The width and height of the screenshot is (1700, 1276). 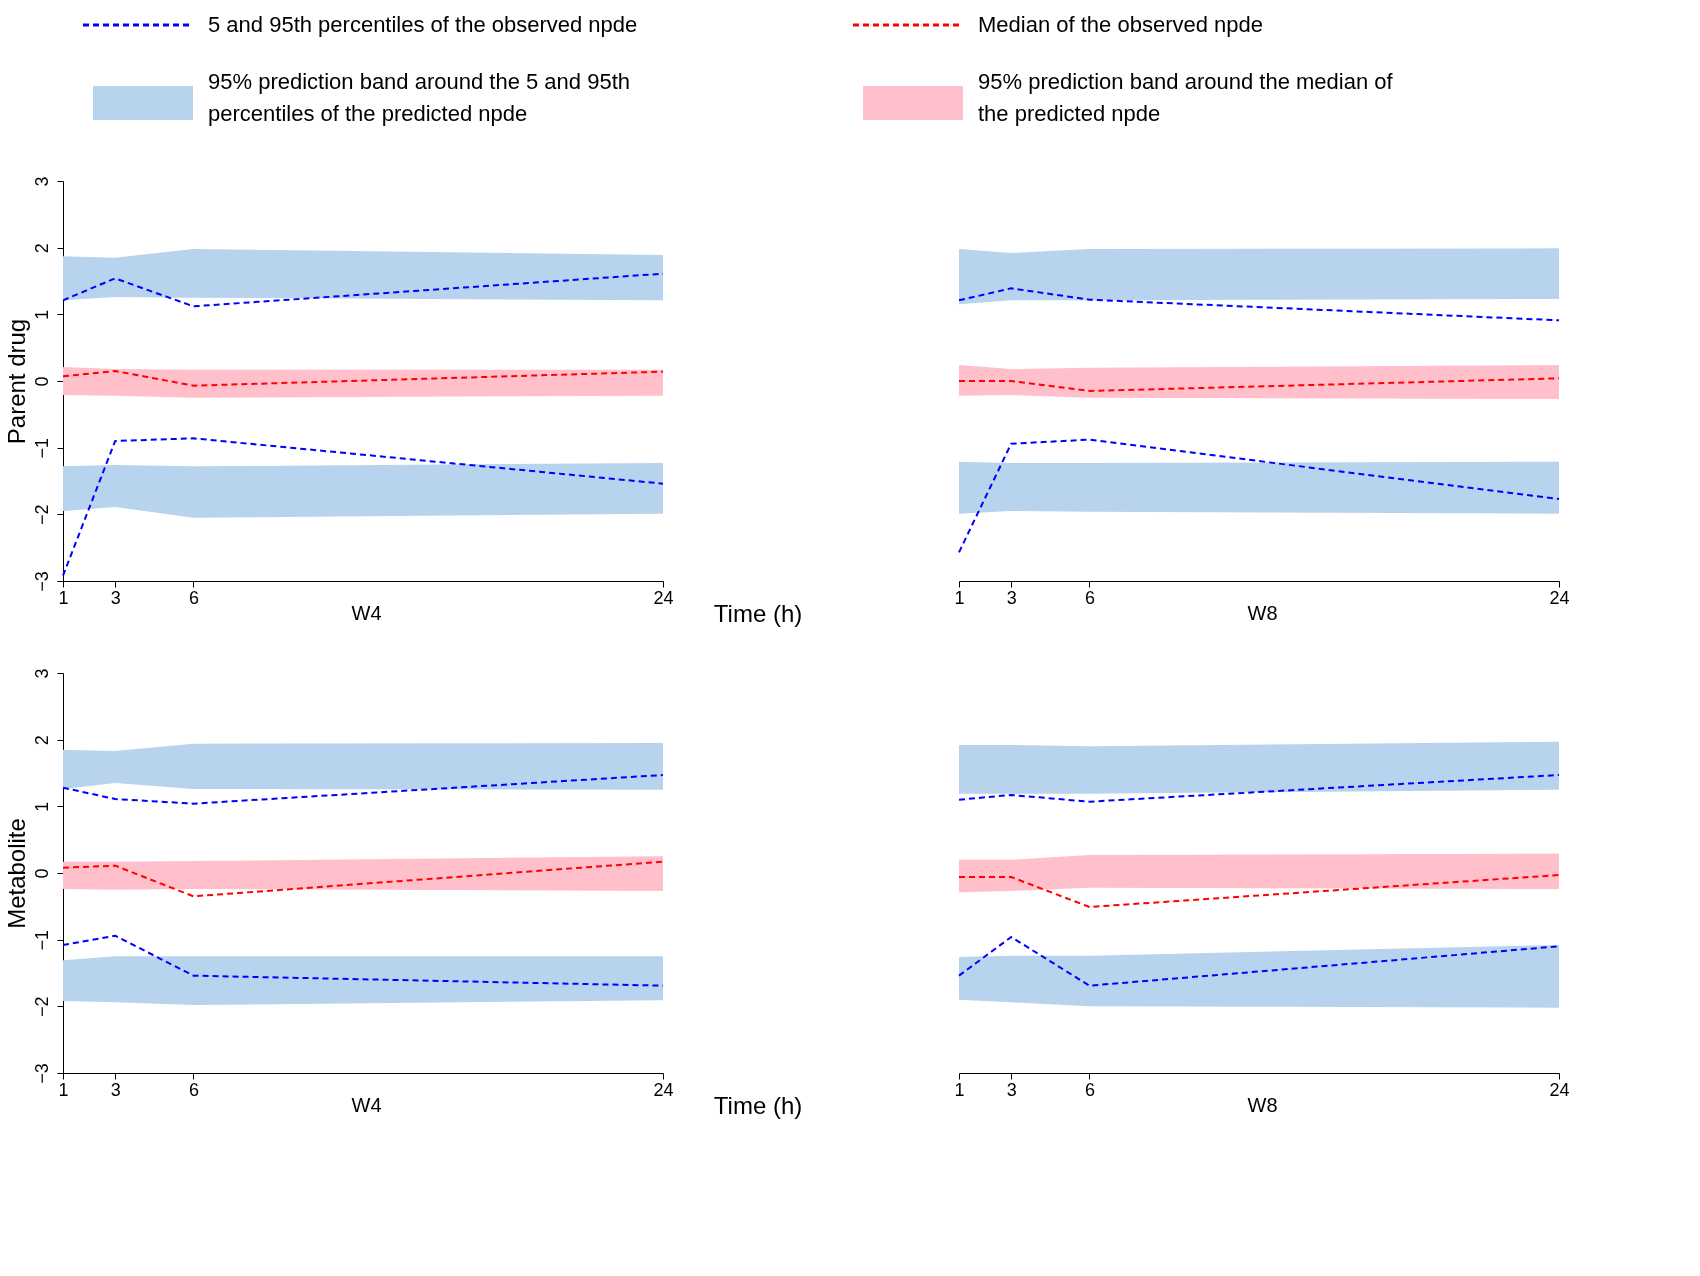 I want to click on y-axis-title: Metabolite, so click(x=16, y=873).